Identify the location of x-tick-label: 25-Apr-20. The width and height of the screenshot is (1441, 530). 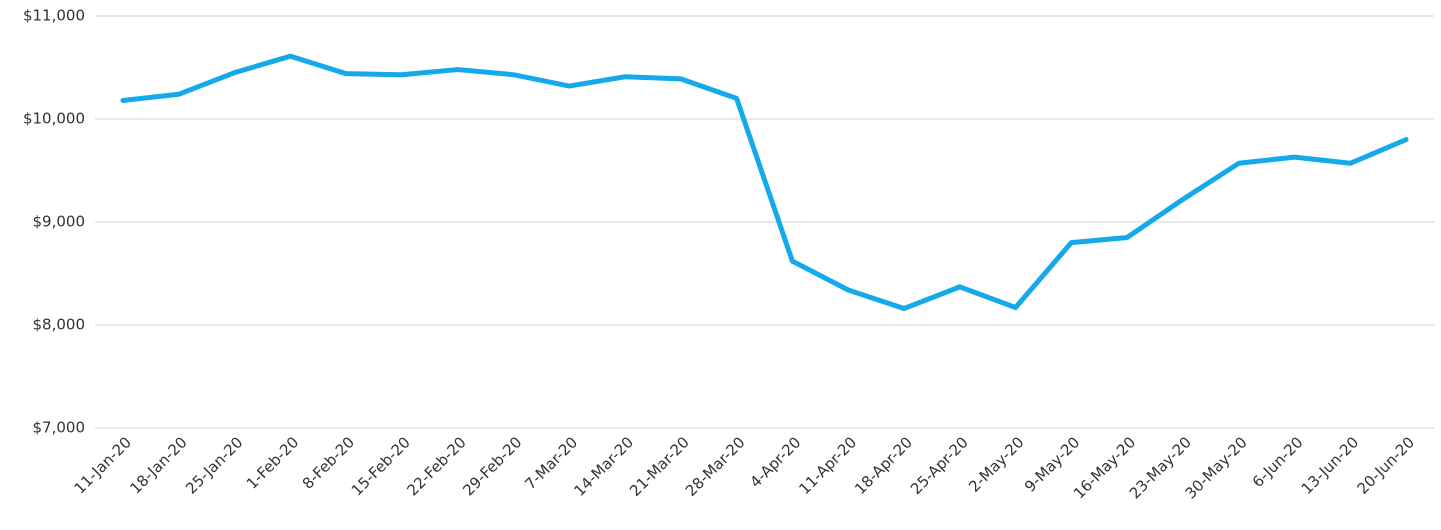
(939, 465).